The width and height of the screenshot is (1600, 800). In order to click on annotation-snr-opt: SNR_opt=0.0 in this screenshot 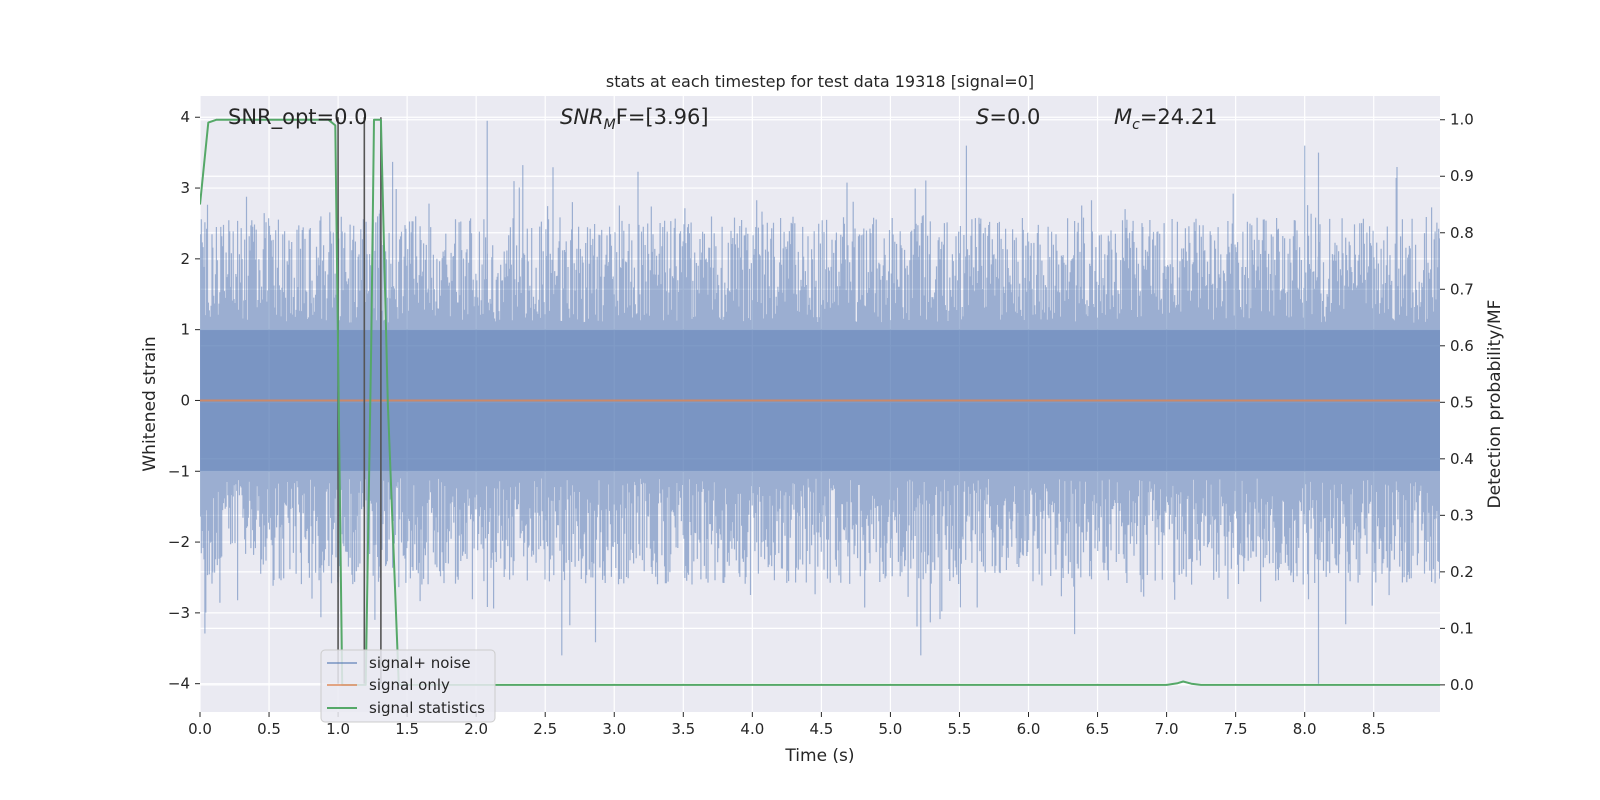, I will do `click(298, 117)`.